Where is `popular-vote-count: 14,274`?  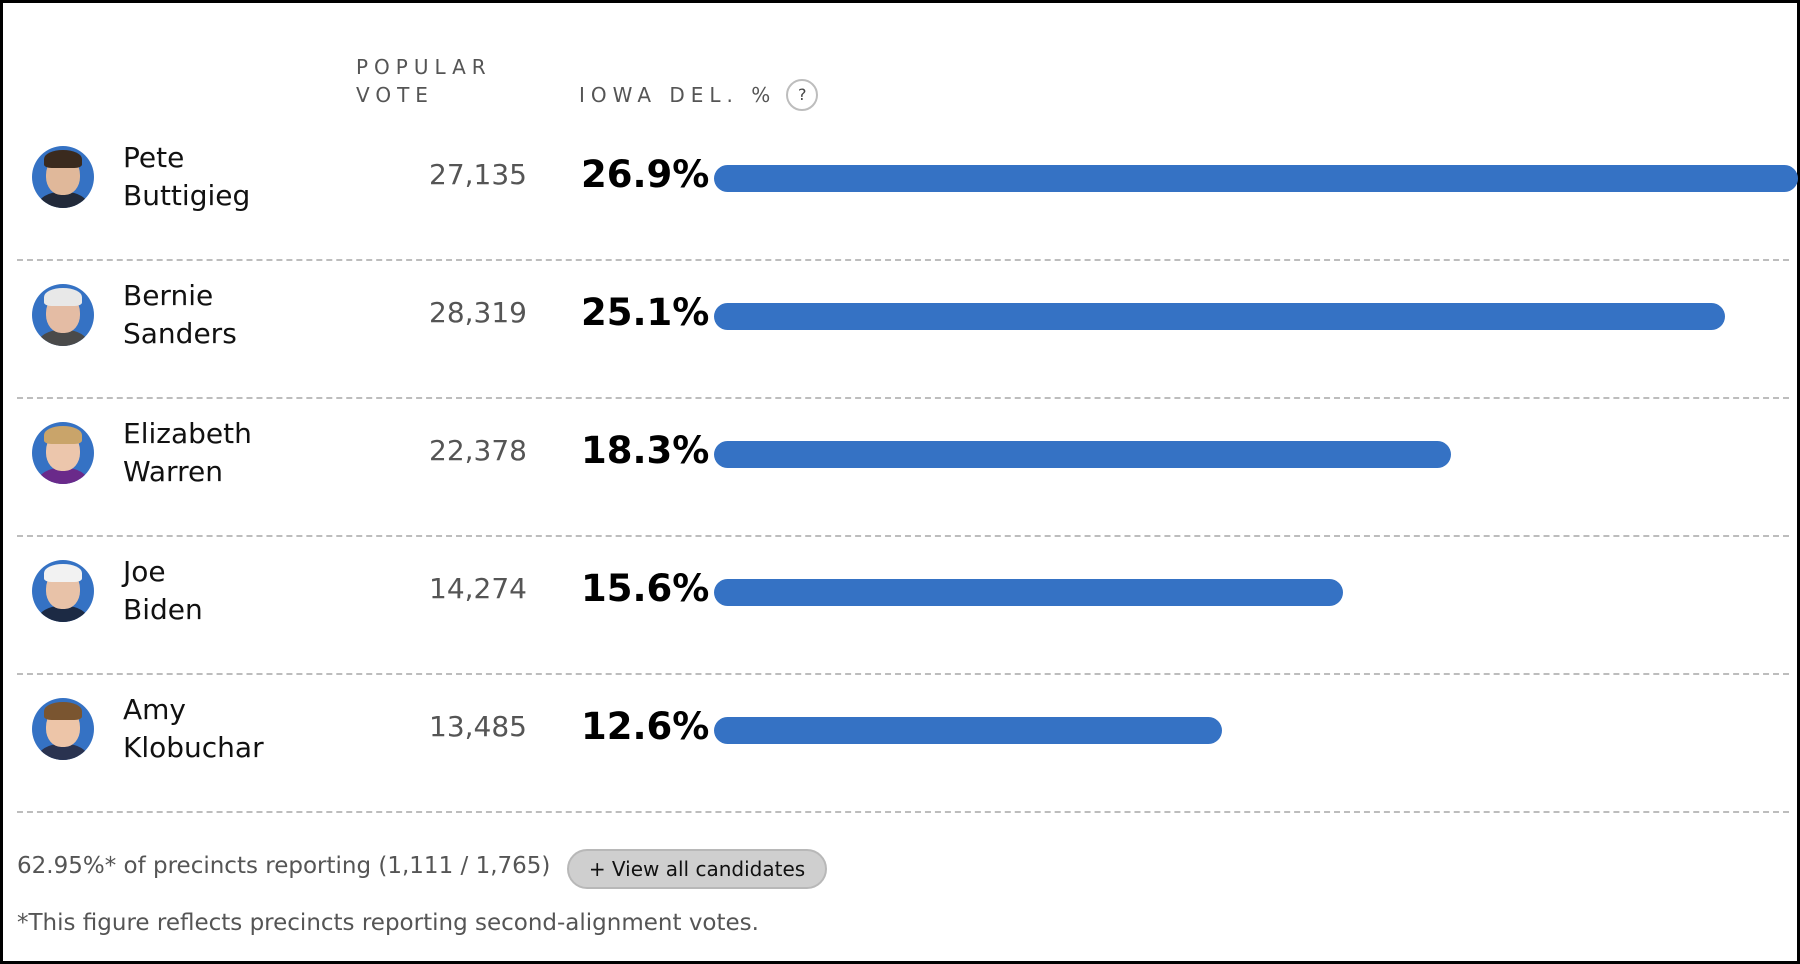 popular-vote-count: 14,274 is located at coordinates (478, 588).